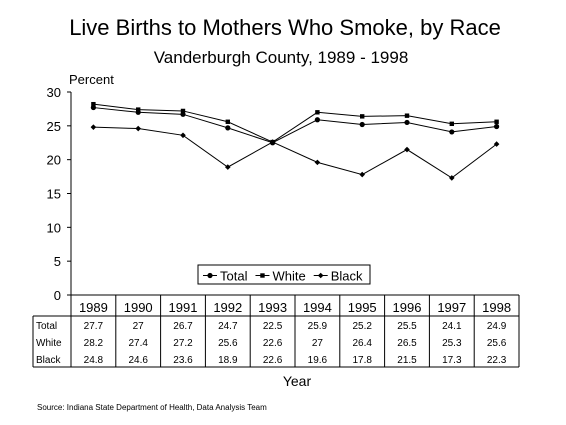 This screenshot has height=425, width=566. Describe the element at coordinates (91, 79) in the screenshot. I see `y-axis-label: Percent` at that location.